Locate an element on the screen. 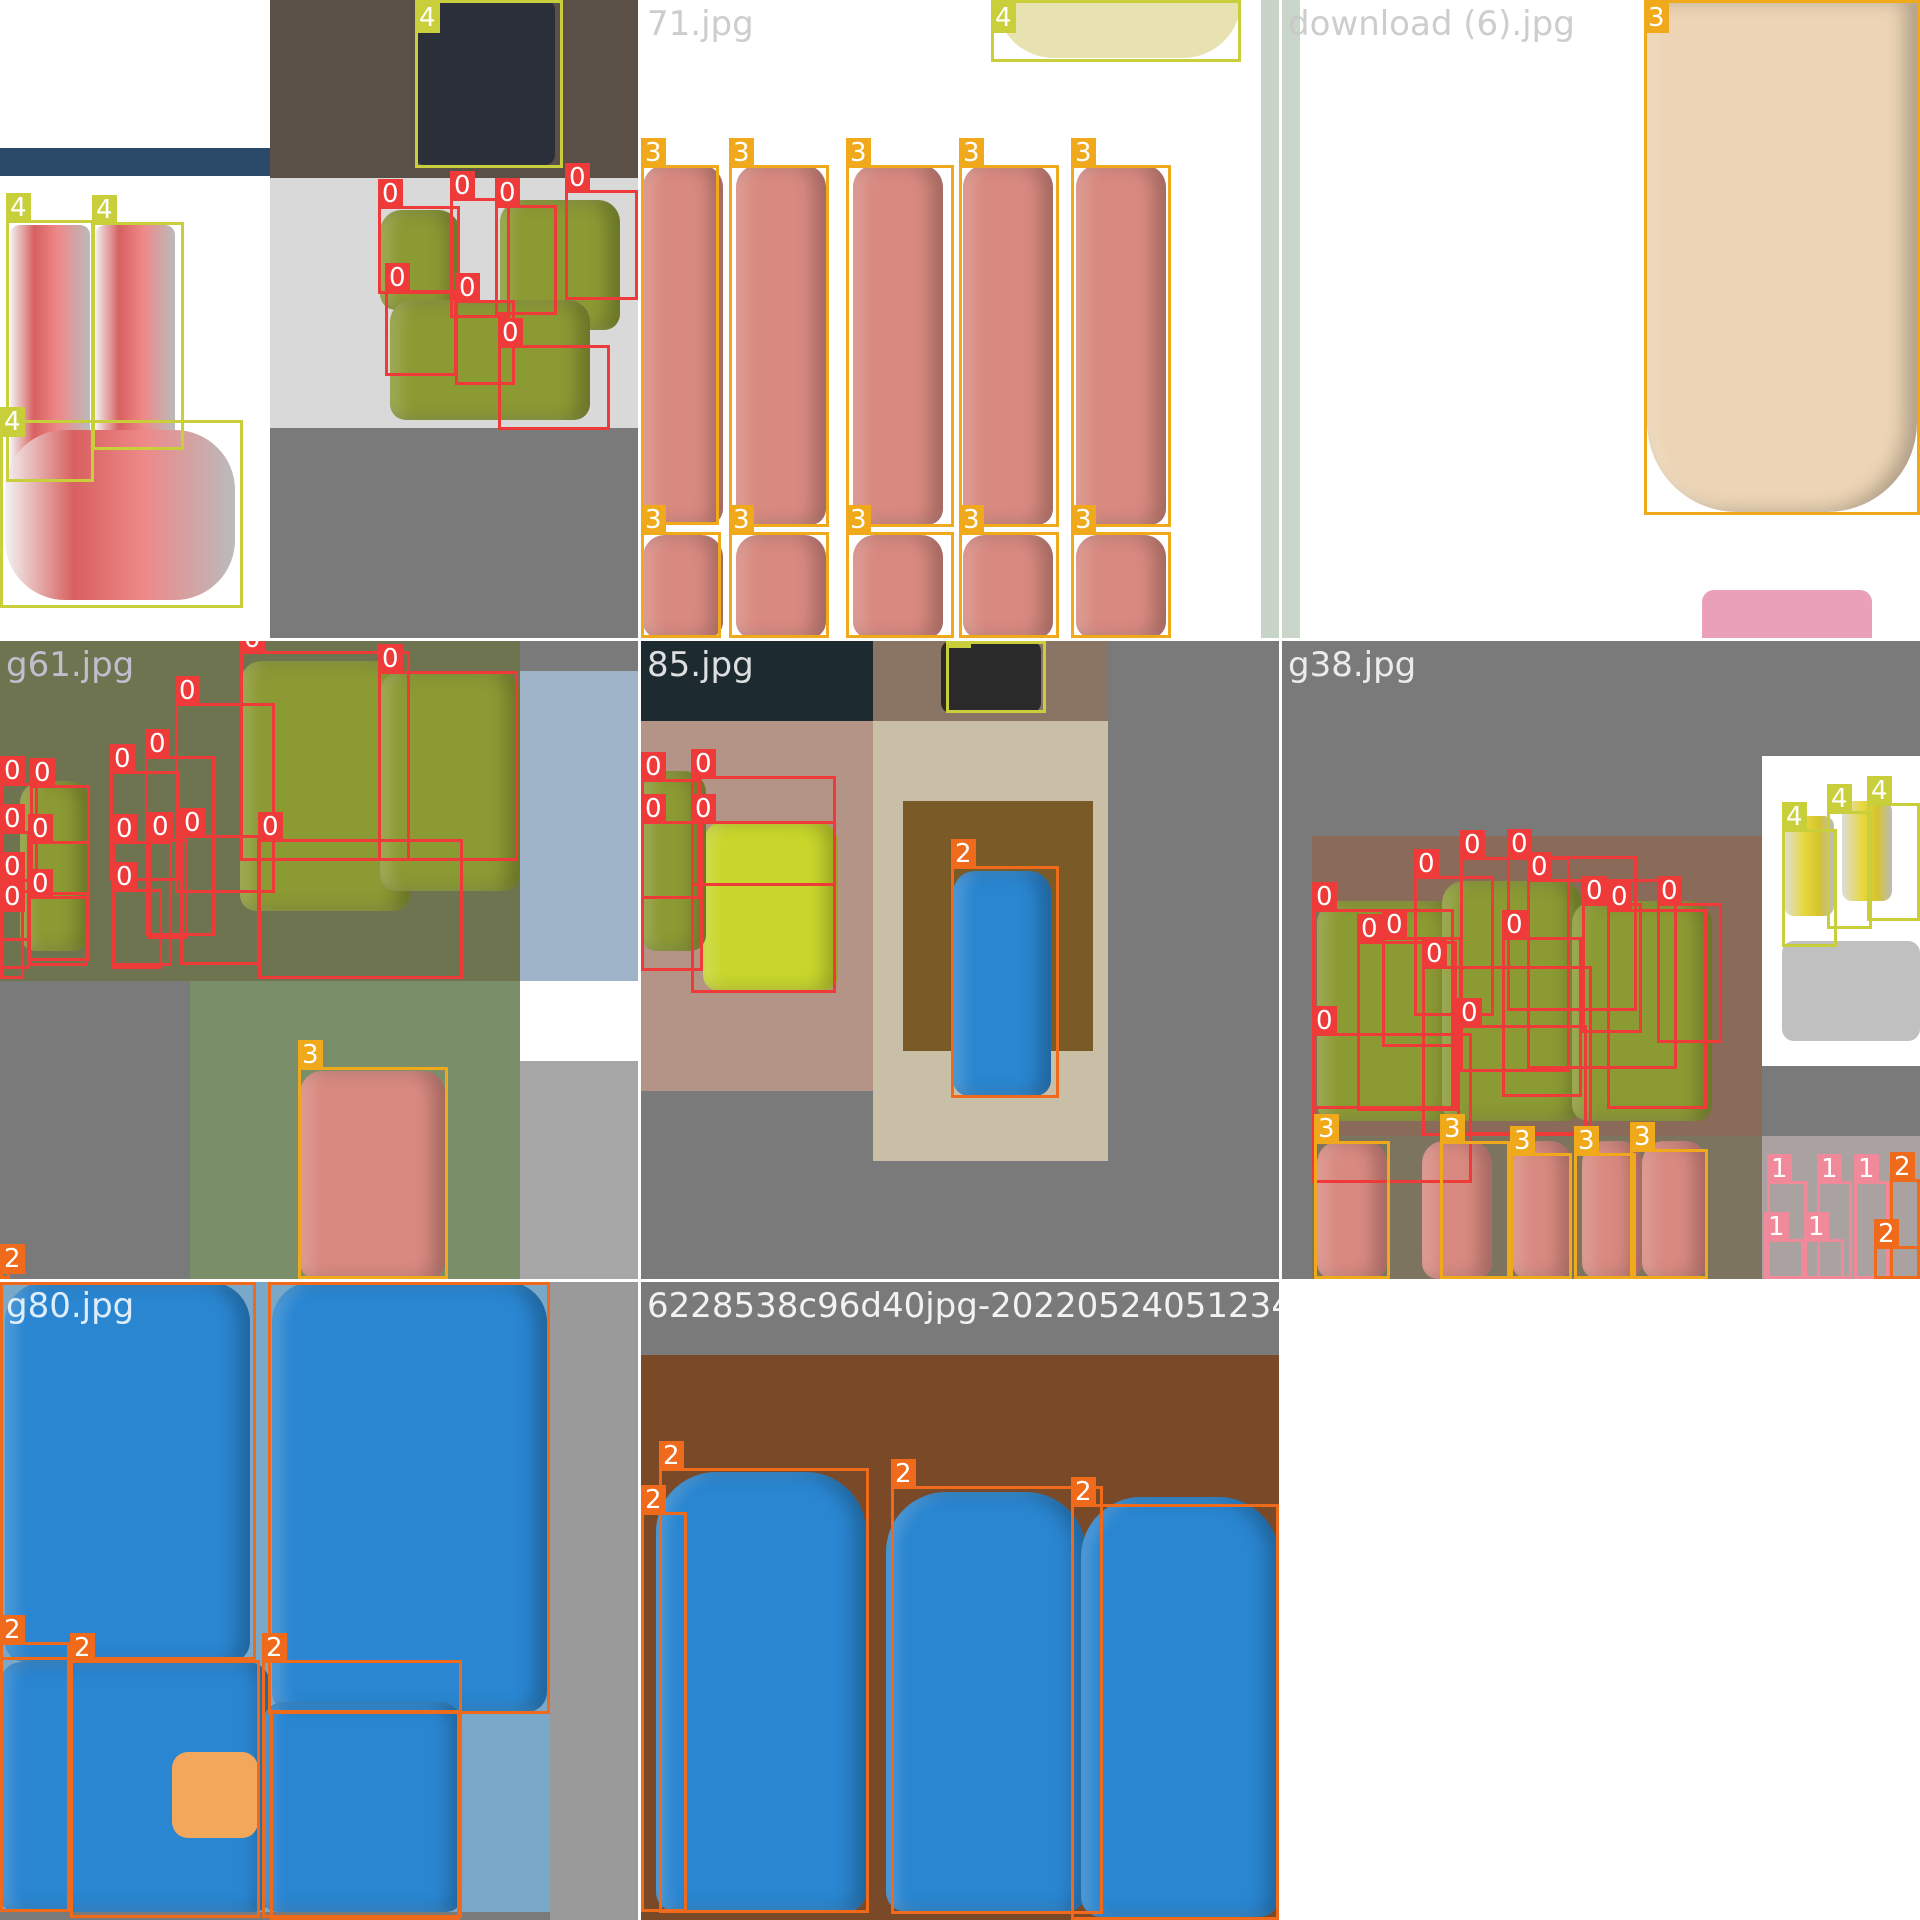  tile-filename: g38.jpg is located at coordinates (1352, 665).